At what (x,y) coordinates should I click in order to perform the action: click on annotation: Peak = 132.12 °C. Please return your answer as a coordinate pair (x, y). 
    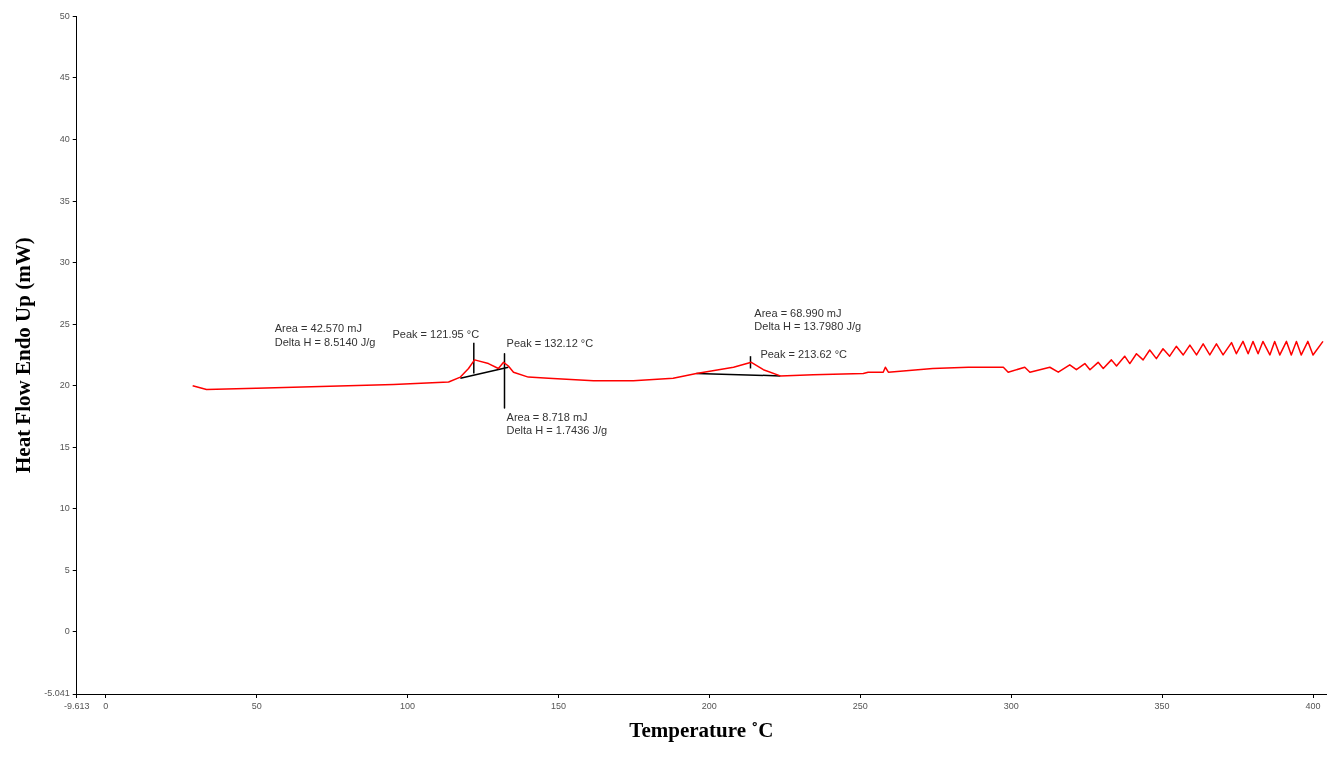
    Looking at the image, I should click on (550, 342).